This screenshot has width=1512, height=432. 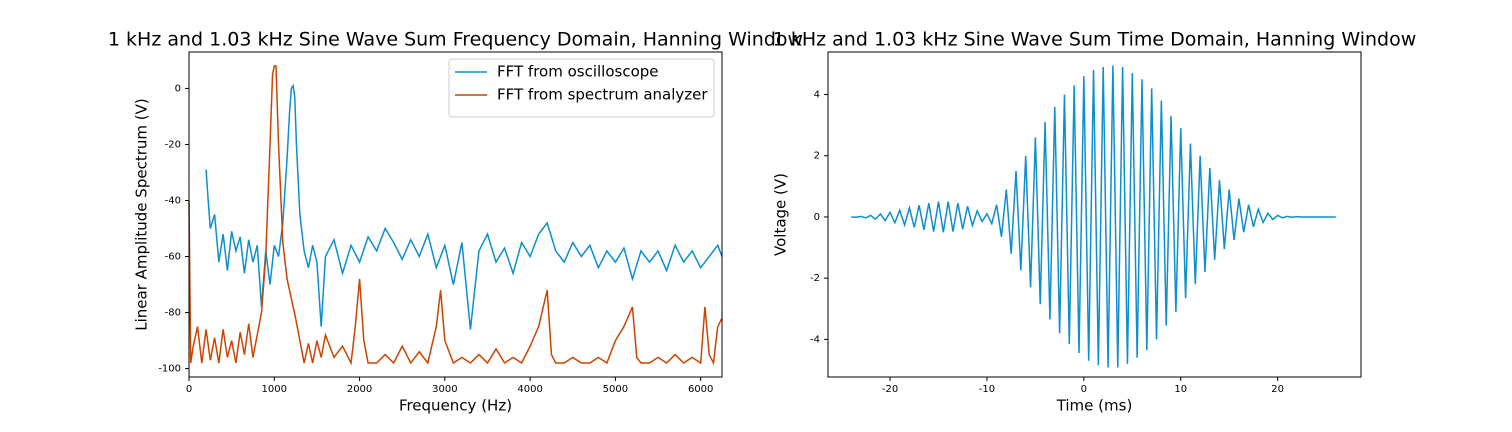 I want to click on x-axis-label: Frequency (Hz), so click(x=455, y=406).